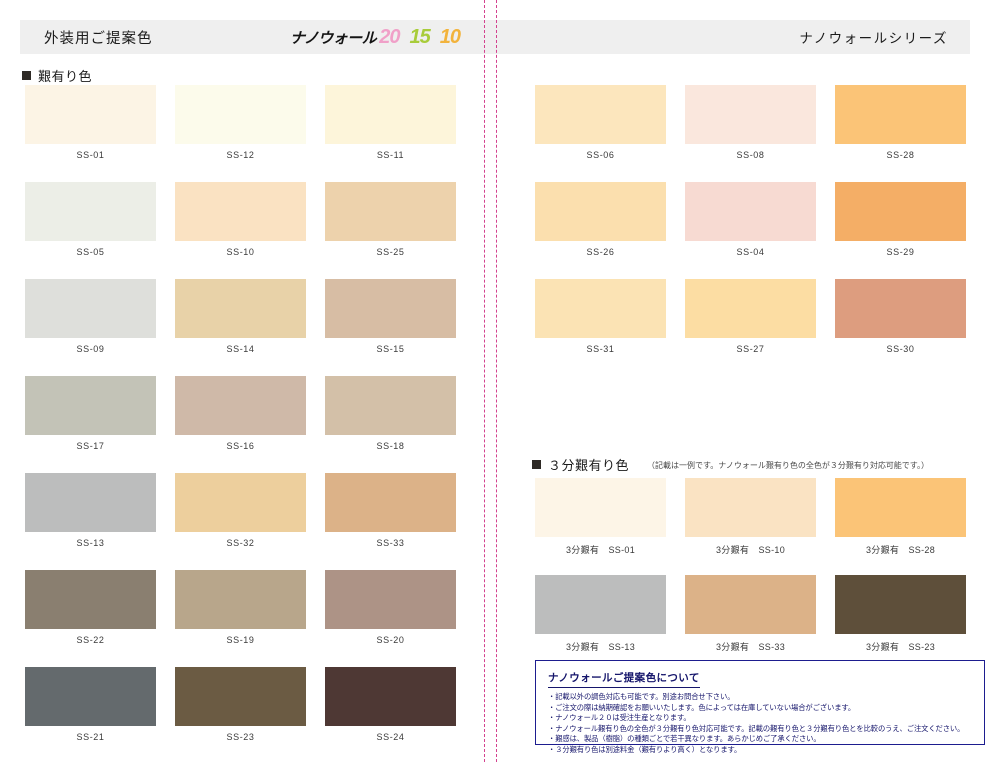  What do you see at coordinates (750, 647) in the screenshot?
I see `swatch-label: 3分艱有 SS-33` at bounding box center [750, 647].